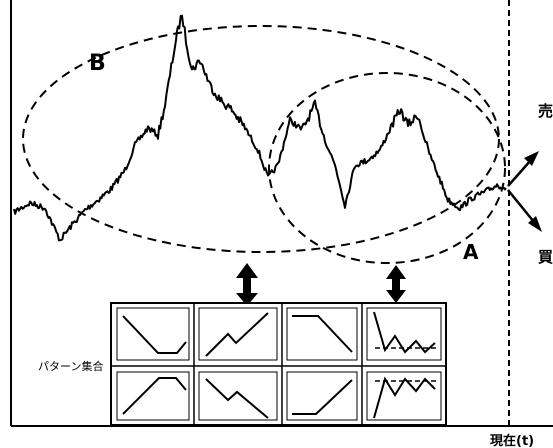  I want to click on pattern-flat-then-rise, so click(322, 397).